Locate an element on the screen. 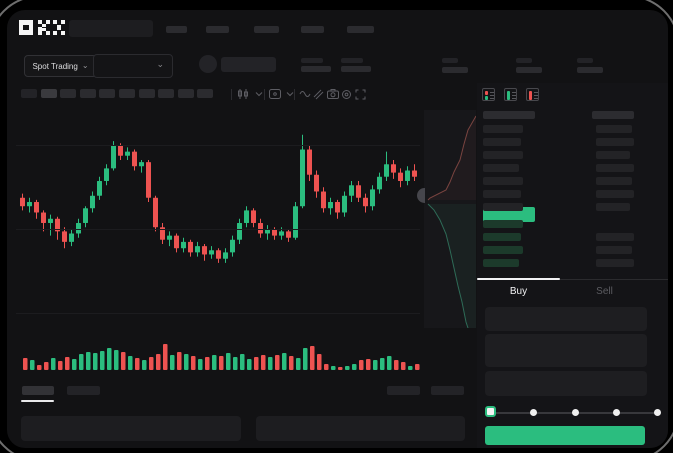 The height and width of the screenshot is (453, 673). order-total-field is located at coordinates (566, 383).